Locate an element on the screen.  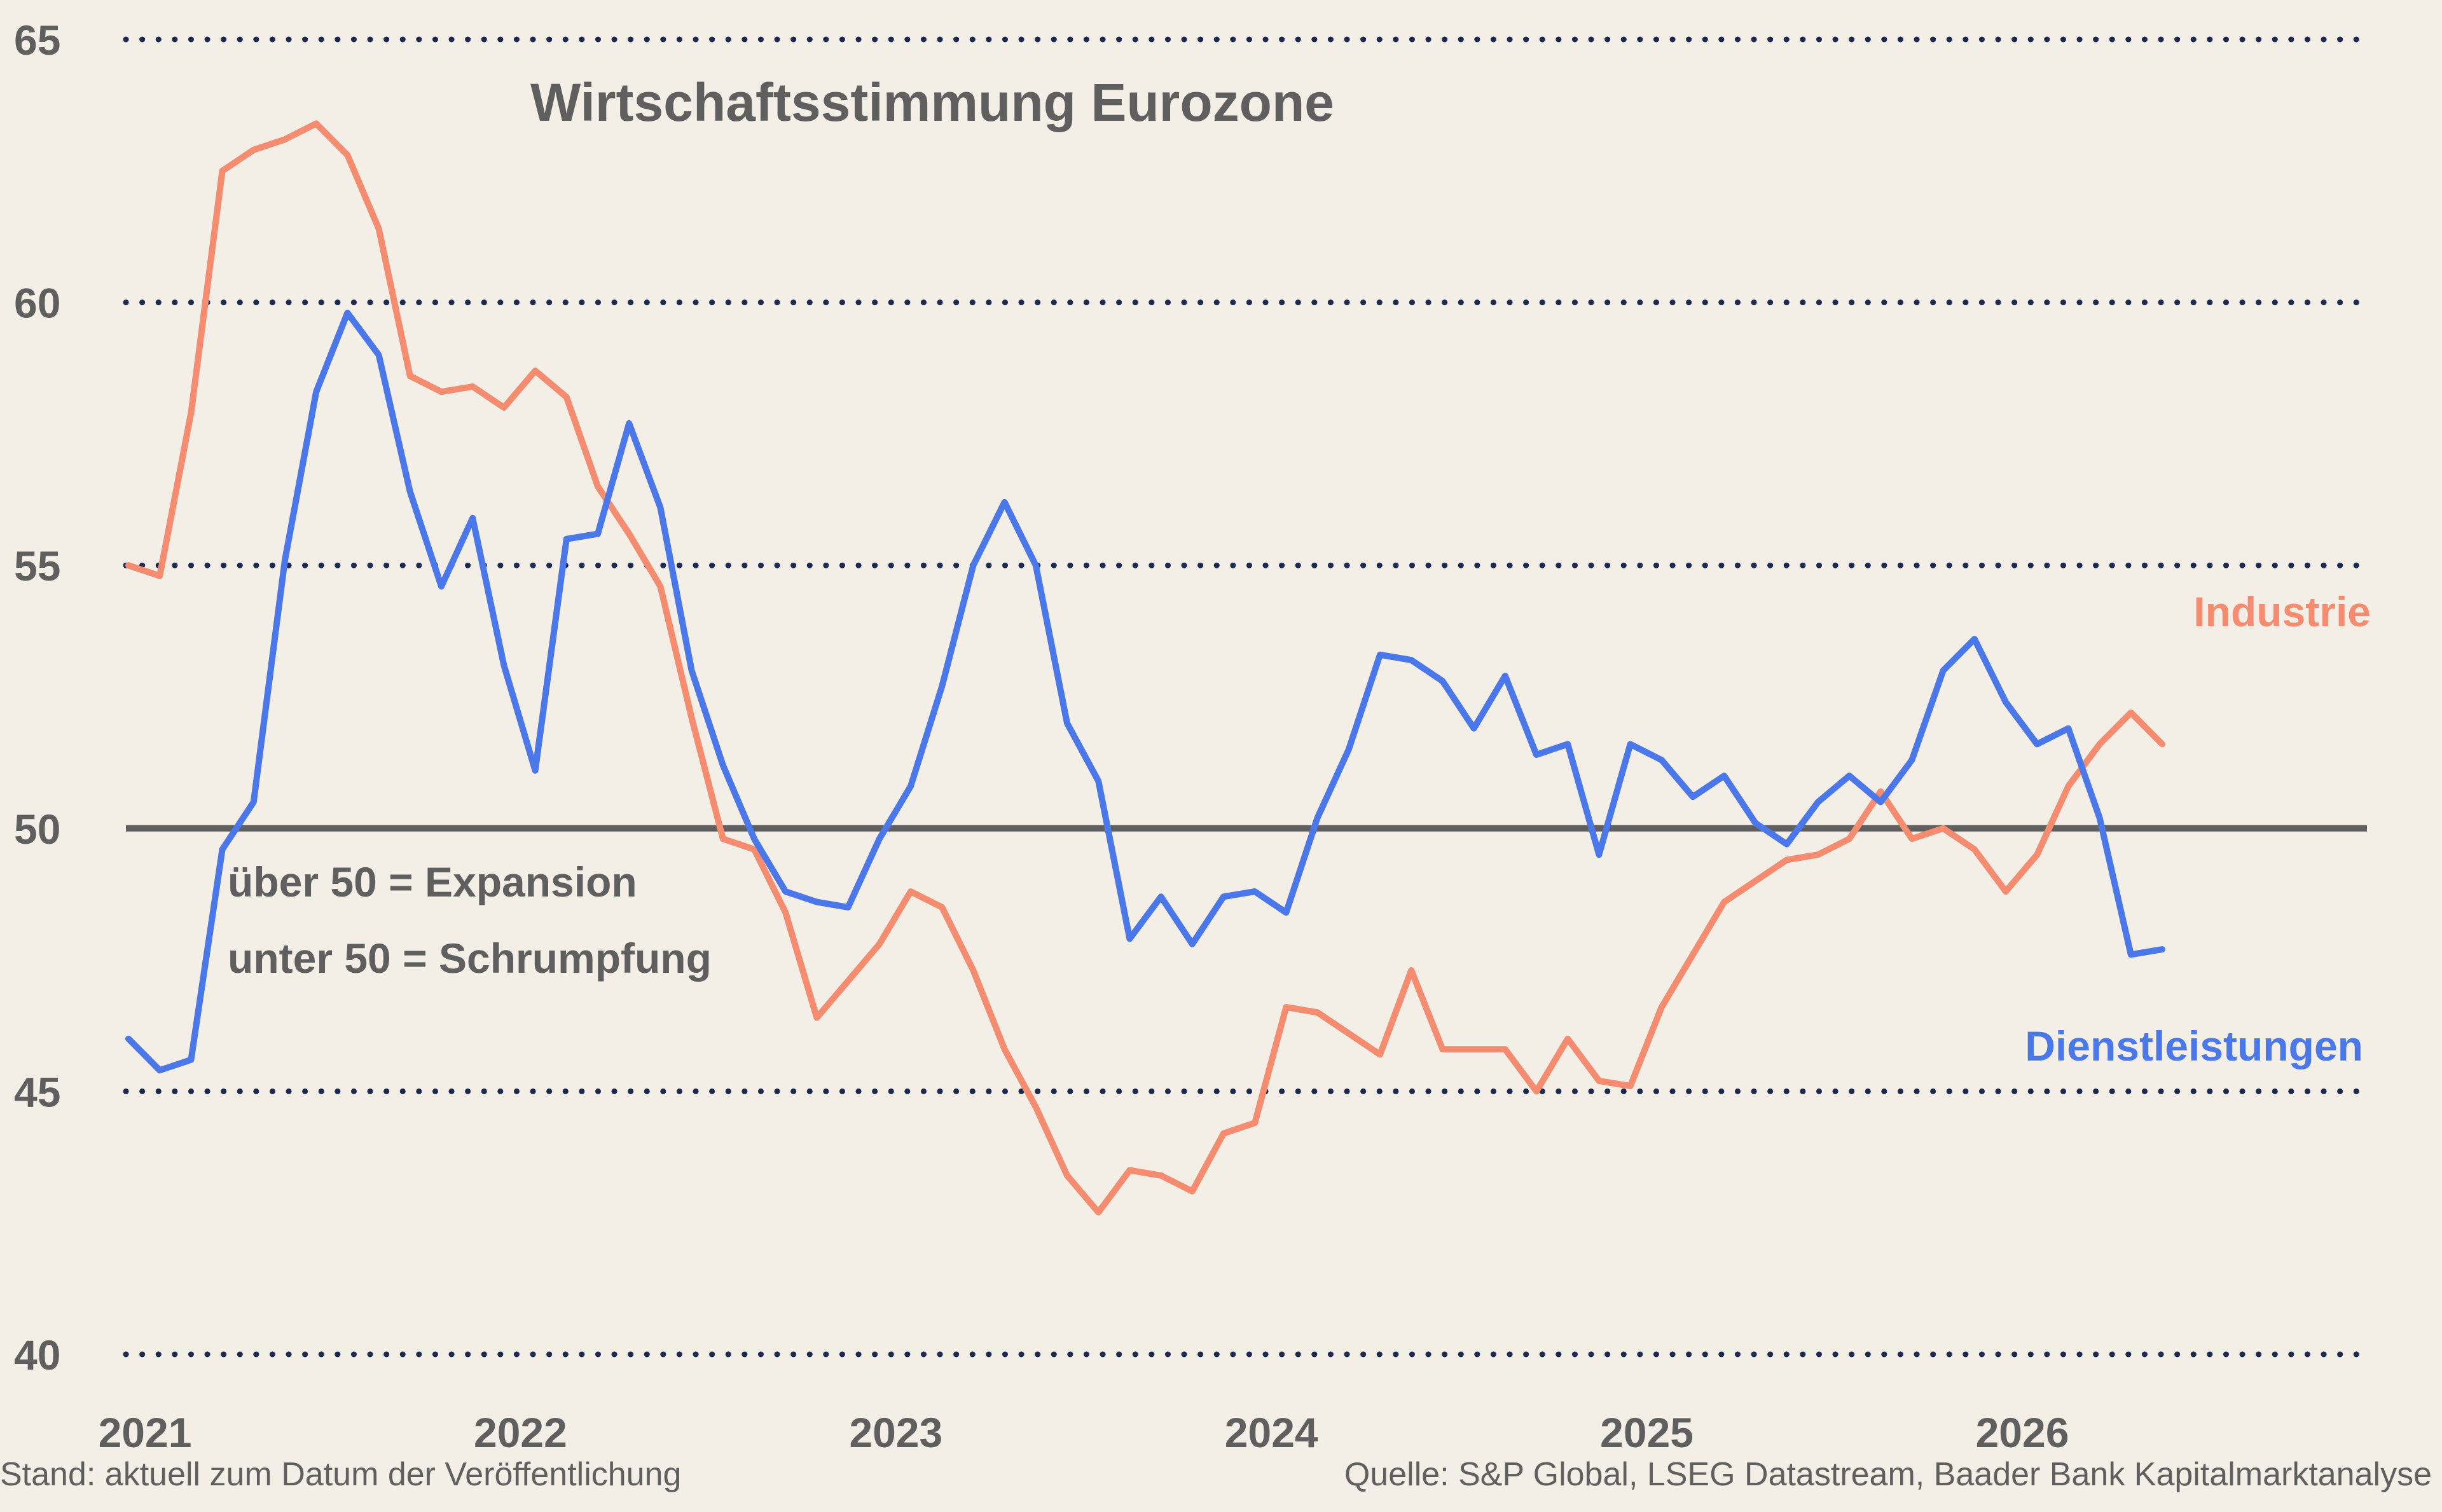
chart-title: Wirtschaftsstimmung Eurozone is located at coordinates (932, 102).